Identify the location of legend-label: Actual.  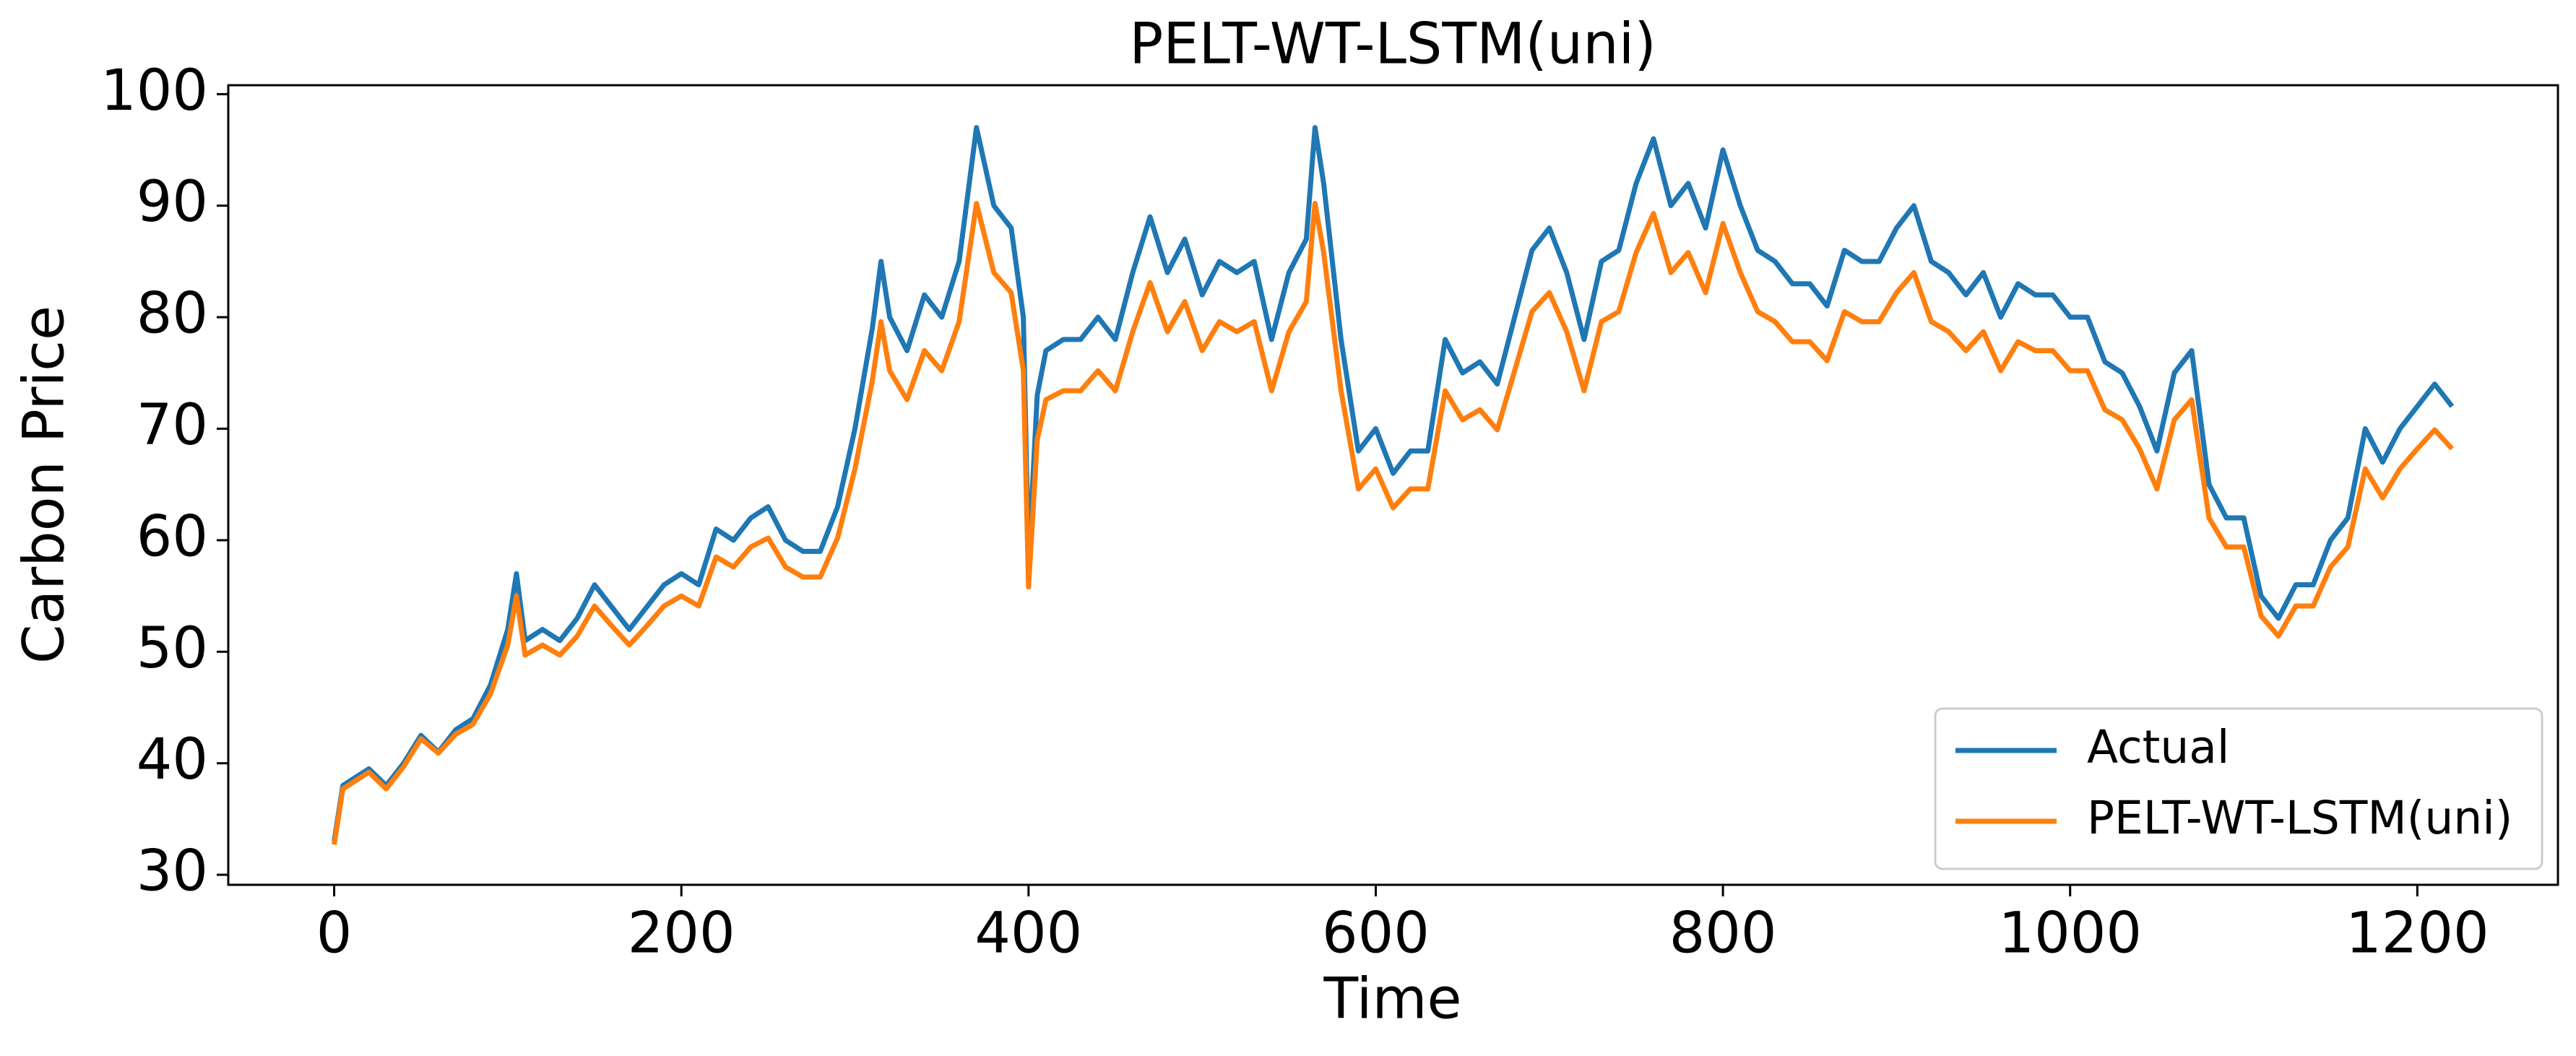
(2158, 747).